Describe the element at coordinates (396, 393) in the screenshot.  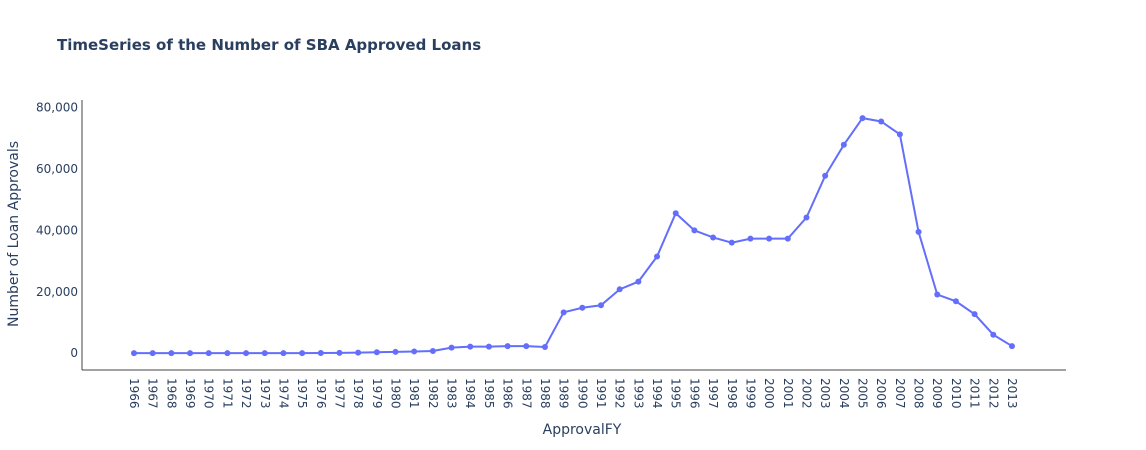
I see `x-tick-label: 1980` at that location.